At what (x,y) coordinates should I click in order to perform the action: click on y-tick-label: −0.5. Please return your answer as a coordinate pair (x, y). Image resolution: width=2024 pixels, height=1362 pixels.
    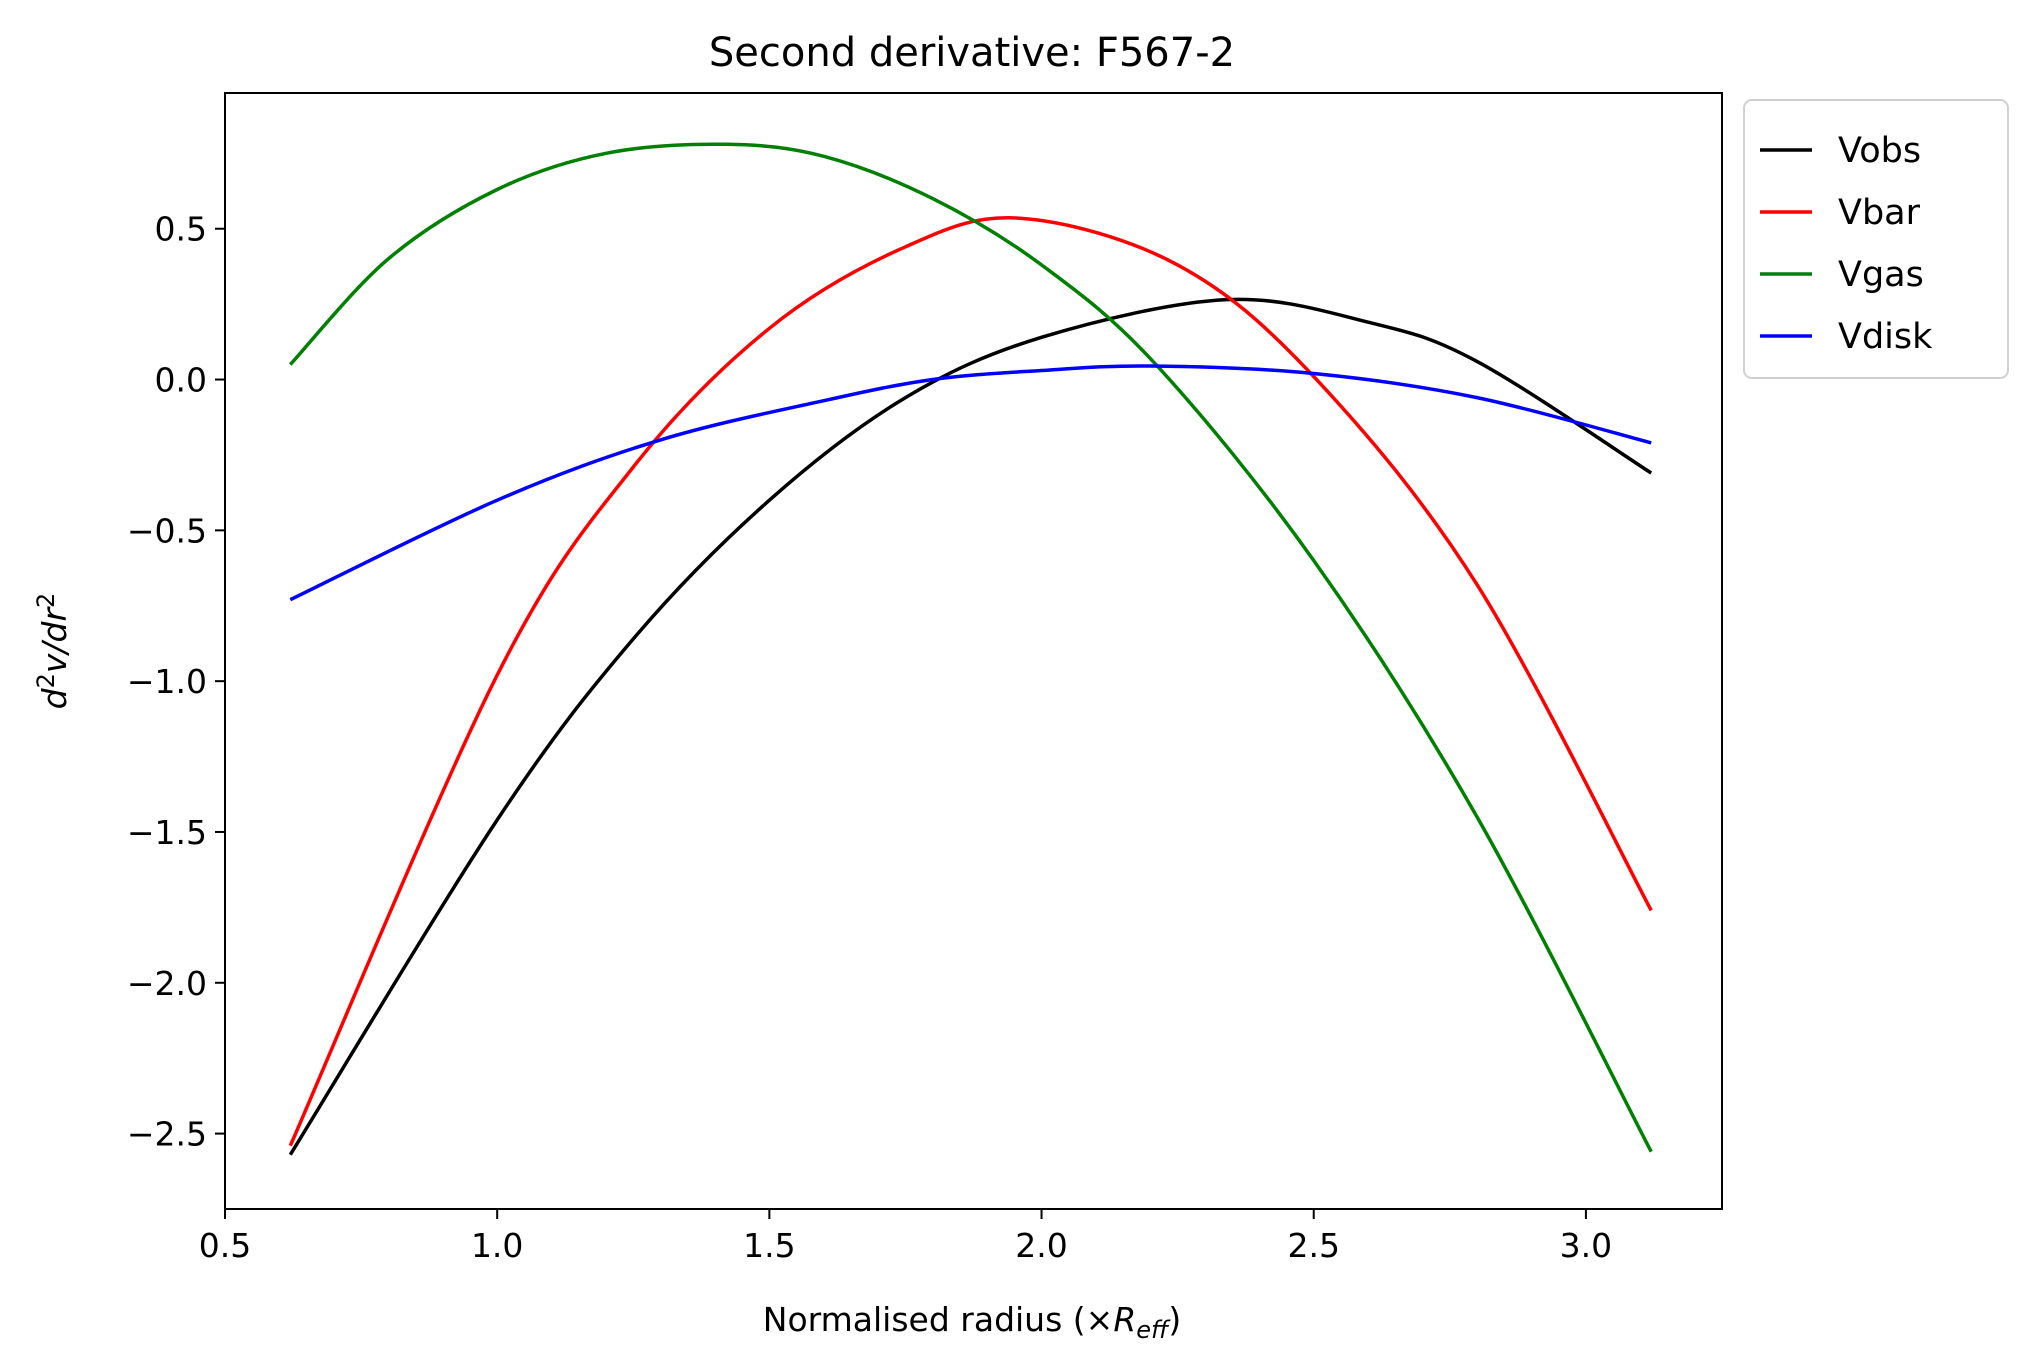
    Looking at the image, I should click on (167, 530).